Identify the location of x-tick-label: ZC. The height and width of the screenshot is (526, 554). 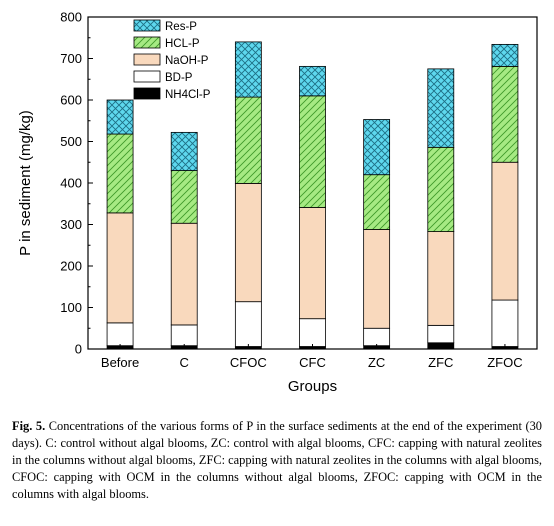
(376, 362).